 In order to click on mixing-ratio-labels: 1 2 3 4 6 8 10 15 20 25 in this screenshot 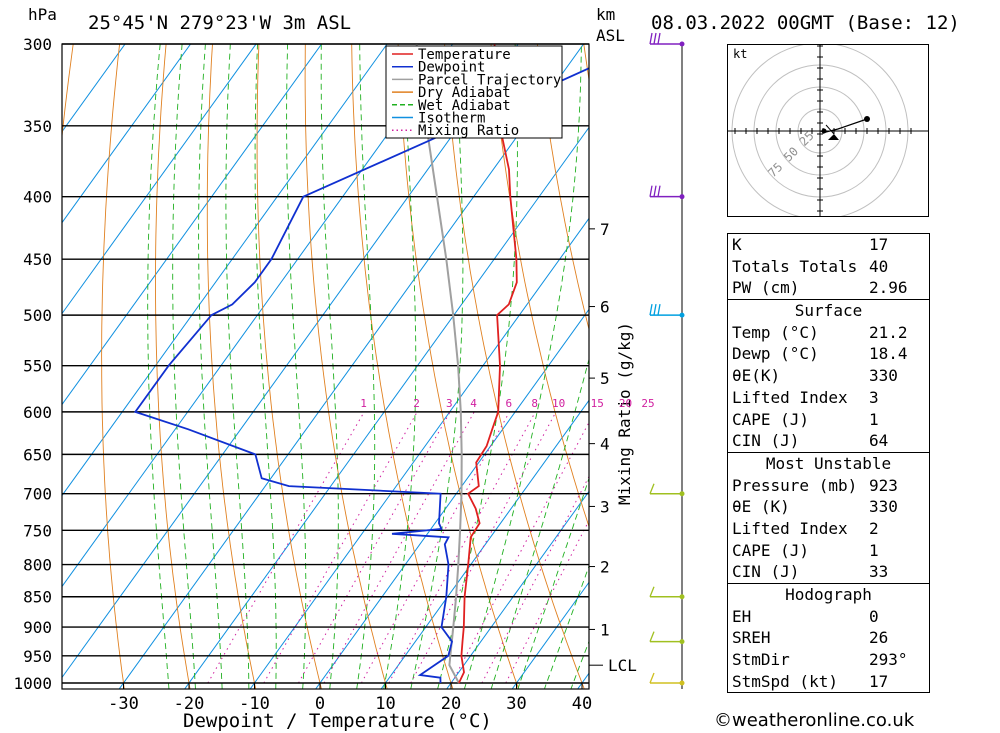, I will do `click(507, 403)`.